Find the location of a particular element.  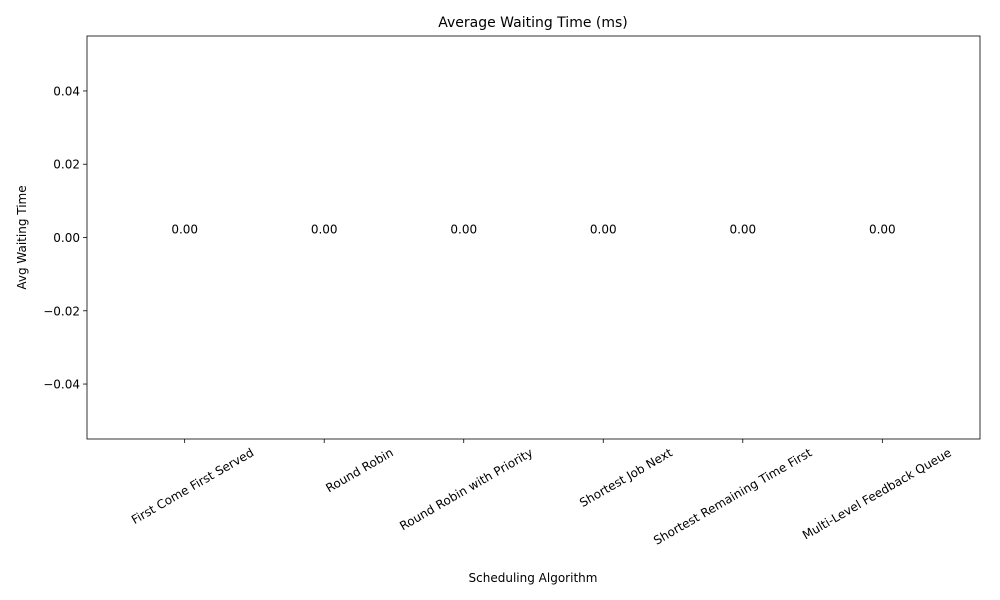

y-tick-label: 0.00 is located at coordinates (66, 238).